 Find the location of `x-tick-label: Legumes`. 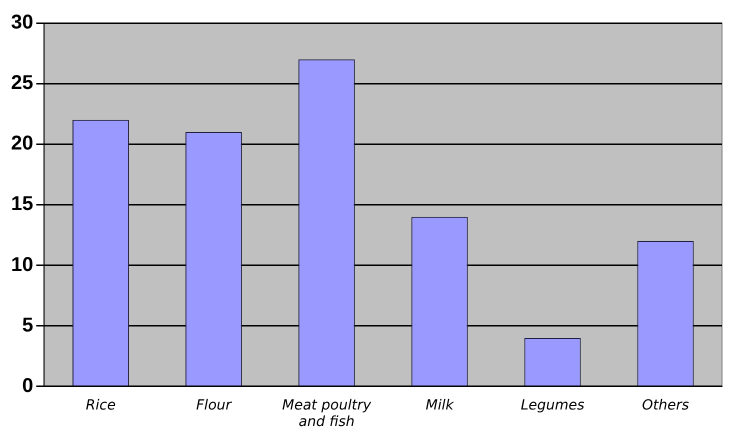

x-tick-label: Legumes is located at coordinates (552, 405).